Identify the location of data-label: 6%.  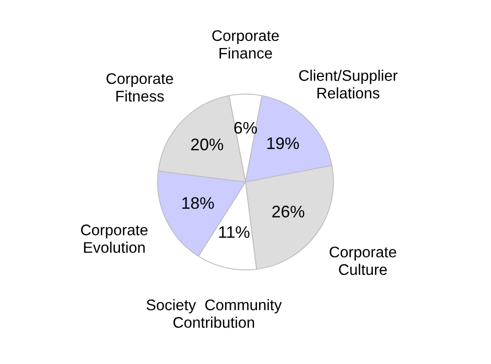
(245, 128).